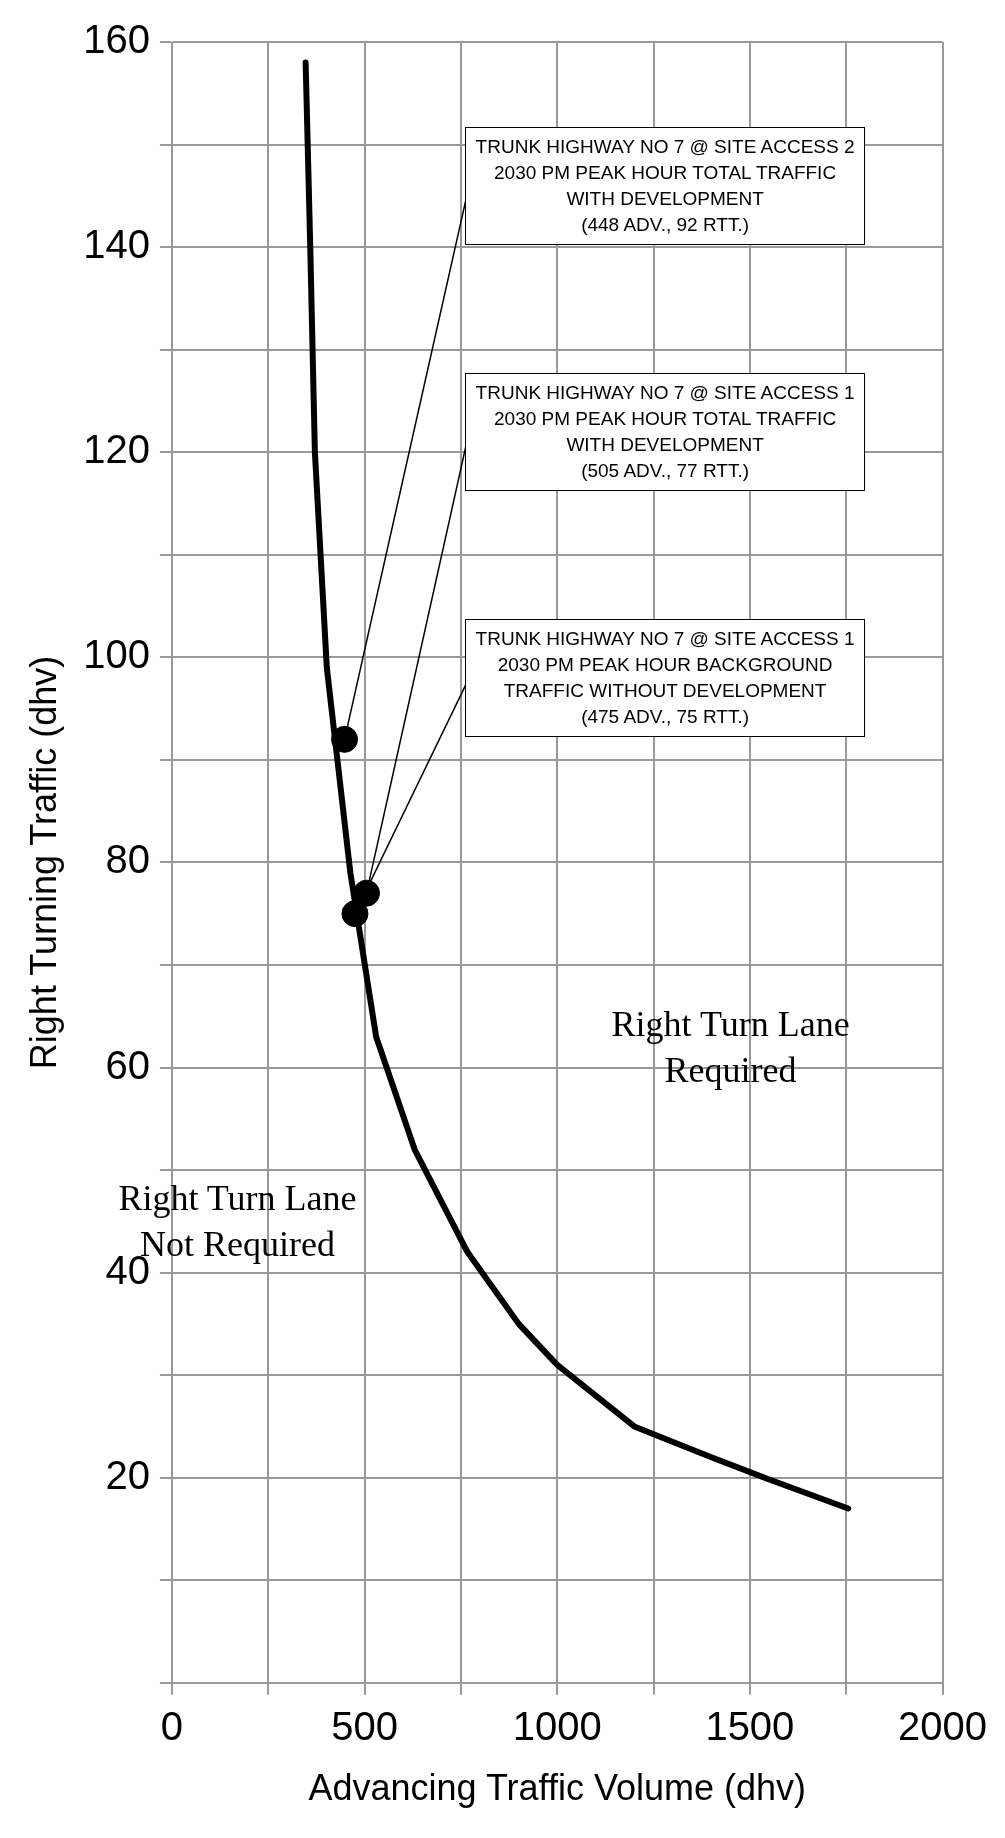 Image resolution: width=1005 pixels, height=1838 pixels. What do you see at coordinates (665, 677) in the screenshot?
I see `callout-box: TRUNK HIGHWAY NO 7 @ SITE ACCESS 1 2030 PM PEAK HOUR BACKGROUND TRAFFIC WITHOUT DEVELOPMENT (475 ADV., 75 RTT.)` at bounding box center [665, 677].